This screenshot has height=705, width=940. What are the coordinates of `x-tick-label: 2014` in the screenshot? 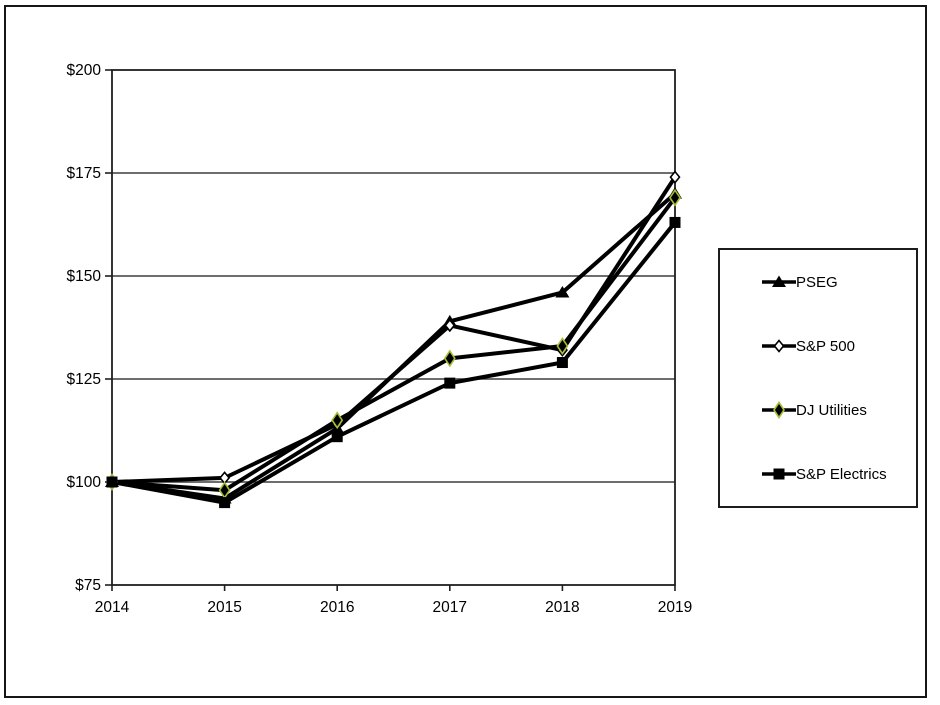 It's located at (112, 607).